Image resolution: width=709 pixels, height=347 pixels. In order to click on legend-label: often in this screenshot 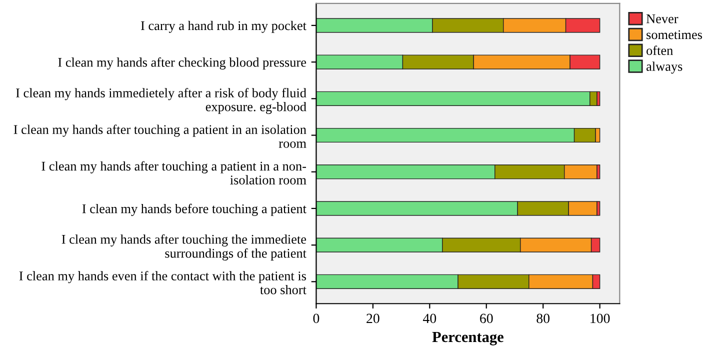, I will do `click(659, 51)`.